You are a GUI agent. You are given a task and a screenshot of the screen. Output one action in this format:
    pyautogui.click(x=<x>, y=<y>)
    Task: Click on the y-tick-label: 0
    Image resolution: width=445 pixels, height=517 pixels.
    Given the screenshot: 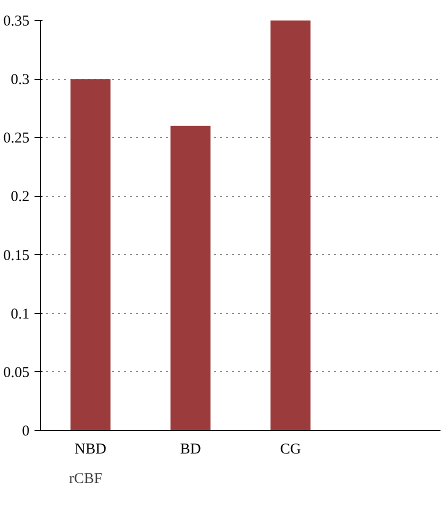 What is the action you would take?
    pyautogui.click(x=26, y=432)
    